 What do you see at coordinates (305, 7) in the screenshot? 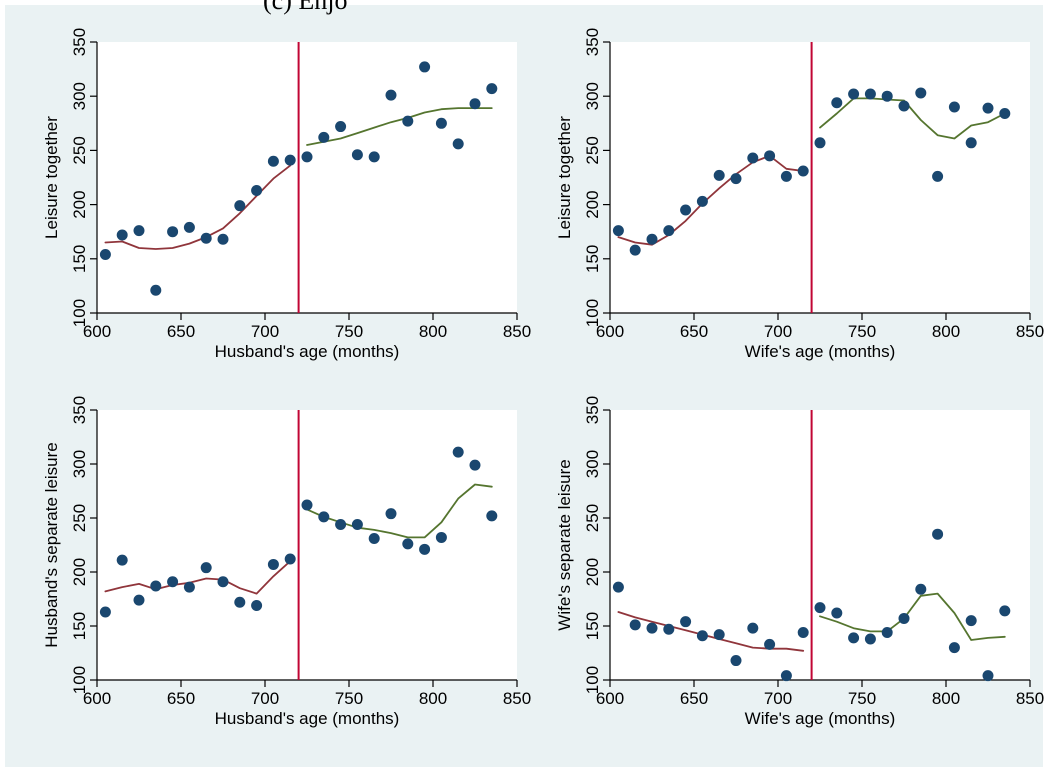
I see `header-fragment: (c) Enjo` at bounding box center [305, 7].